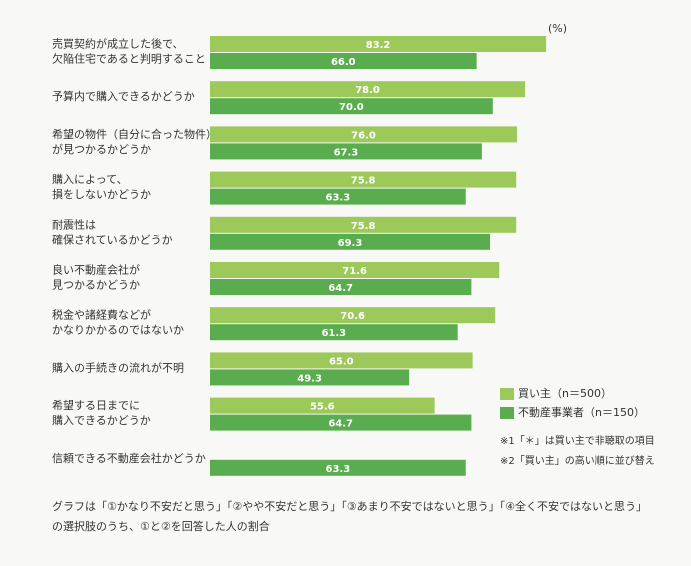  I want to click on value-label: 78.0, so click(367, 90).